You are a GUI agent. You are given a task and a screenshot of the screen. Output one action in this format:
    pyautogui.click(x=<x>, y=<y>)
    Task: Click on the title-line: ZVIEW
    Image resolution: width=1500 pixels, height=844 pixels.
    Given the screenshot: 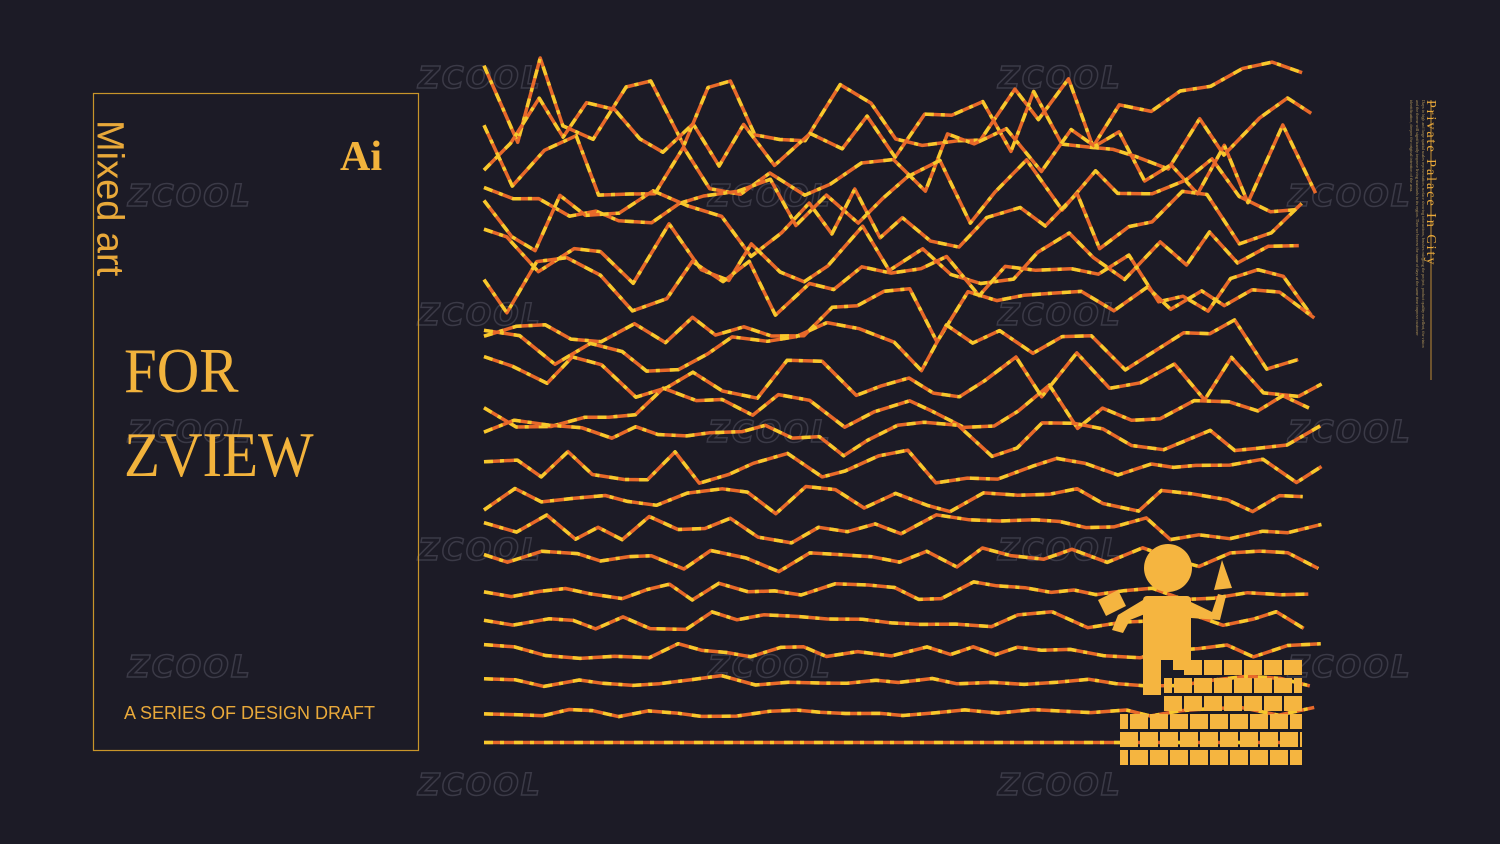 What is the action you would take?
    pyautogui.click(x=219, y=455)
    